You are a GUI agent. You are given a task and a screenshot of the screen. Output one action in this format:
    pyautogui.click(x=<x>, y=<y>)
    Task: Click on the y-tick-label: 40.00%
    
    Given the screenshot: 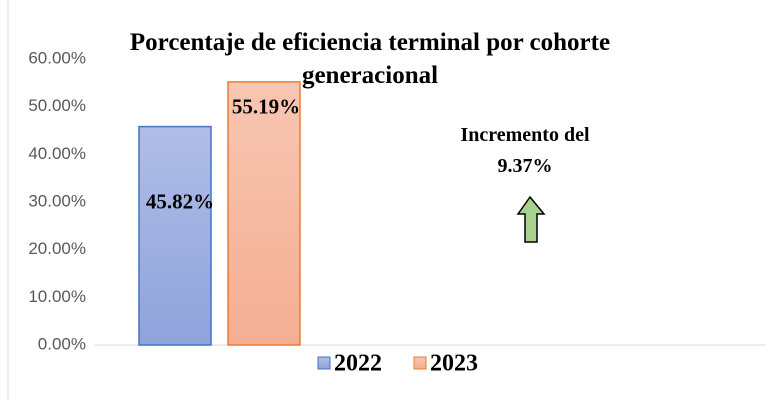 What is the action you would take?
    pyautogui.click(x=57, y=153)
    